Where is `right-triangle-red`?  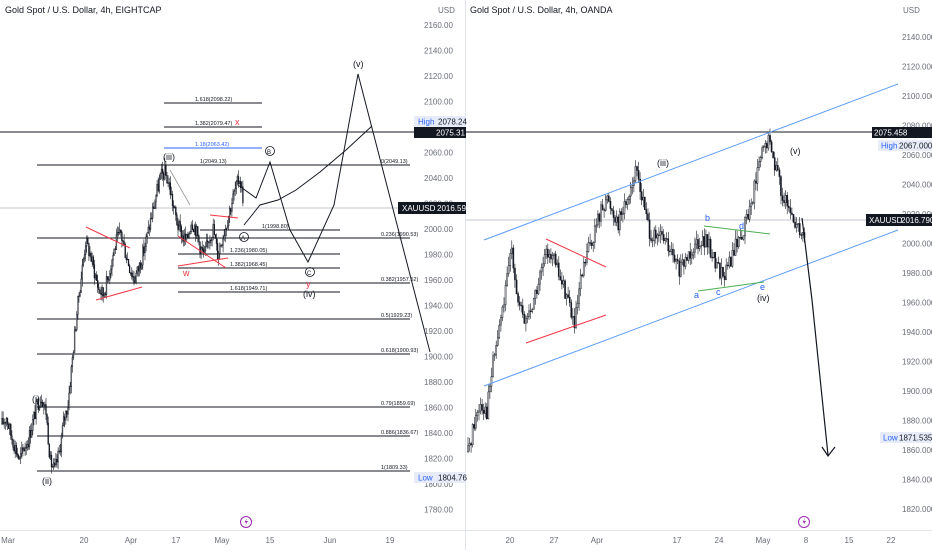
right-triangle-red is located at coordinates (566, 291).